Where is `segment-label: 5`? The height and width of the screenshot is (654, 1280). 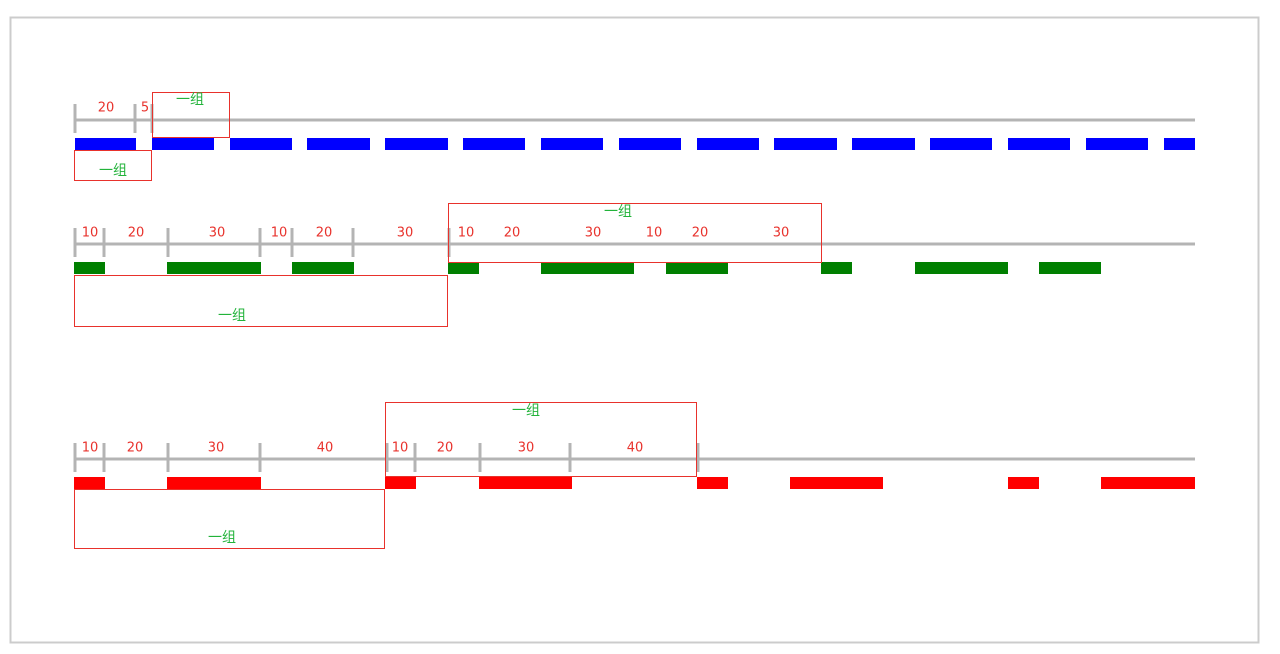
segment-label: 5 is located at coordinates (145, 108).